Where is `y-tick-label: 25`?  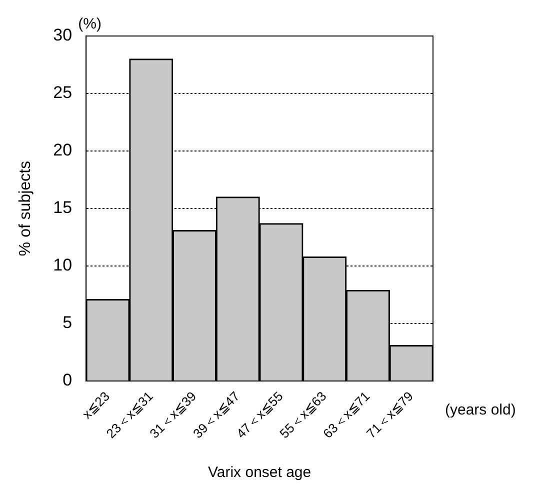
y-tick-label: 25 is located at coordinates (62, 92).